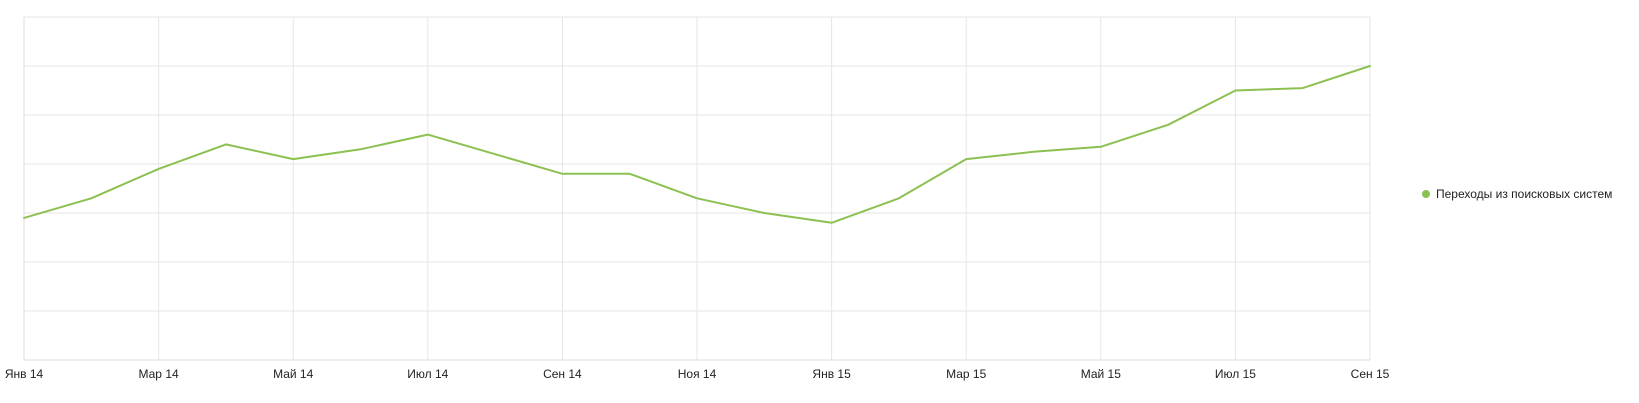  I want to click on x-tick-label: Мар 15, so click(966, 374).